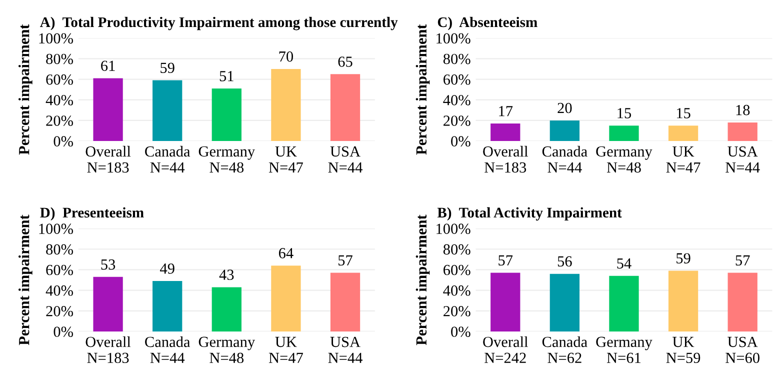  Describe the element at coordinates (226, 275) in the screenshot. I see `data-label: 43` at that location.